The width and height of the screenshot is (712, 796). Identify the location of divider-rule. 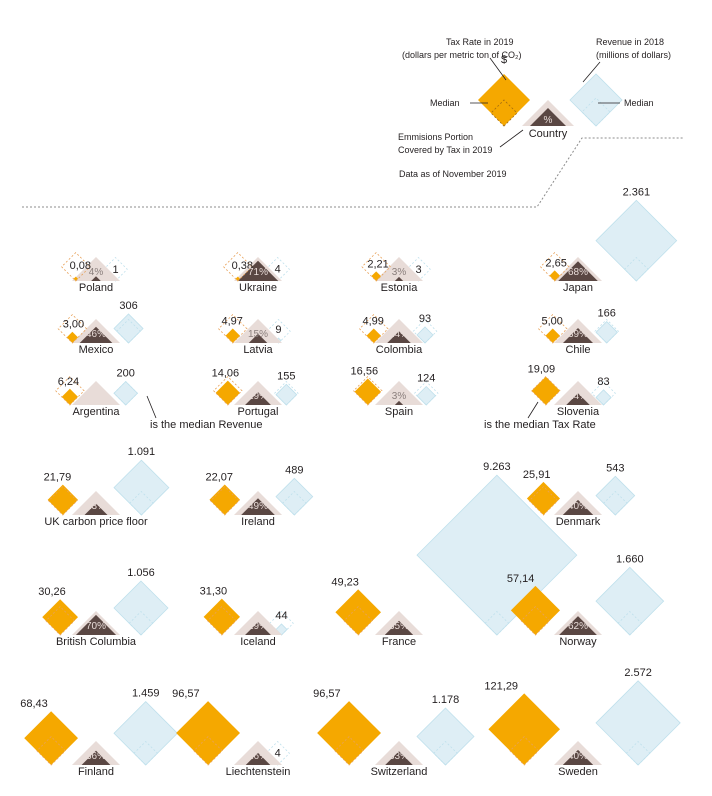
(353, 172).